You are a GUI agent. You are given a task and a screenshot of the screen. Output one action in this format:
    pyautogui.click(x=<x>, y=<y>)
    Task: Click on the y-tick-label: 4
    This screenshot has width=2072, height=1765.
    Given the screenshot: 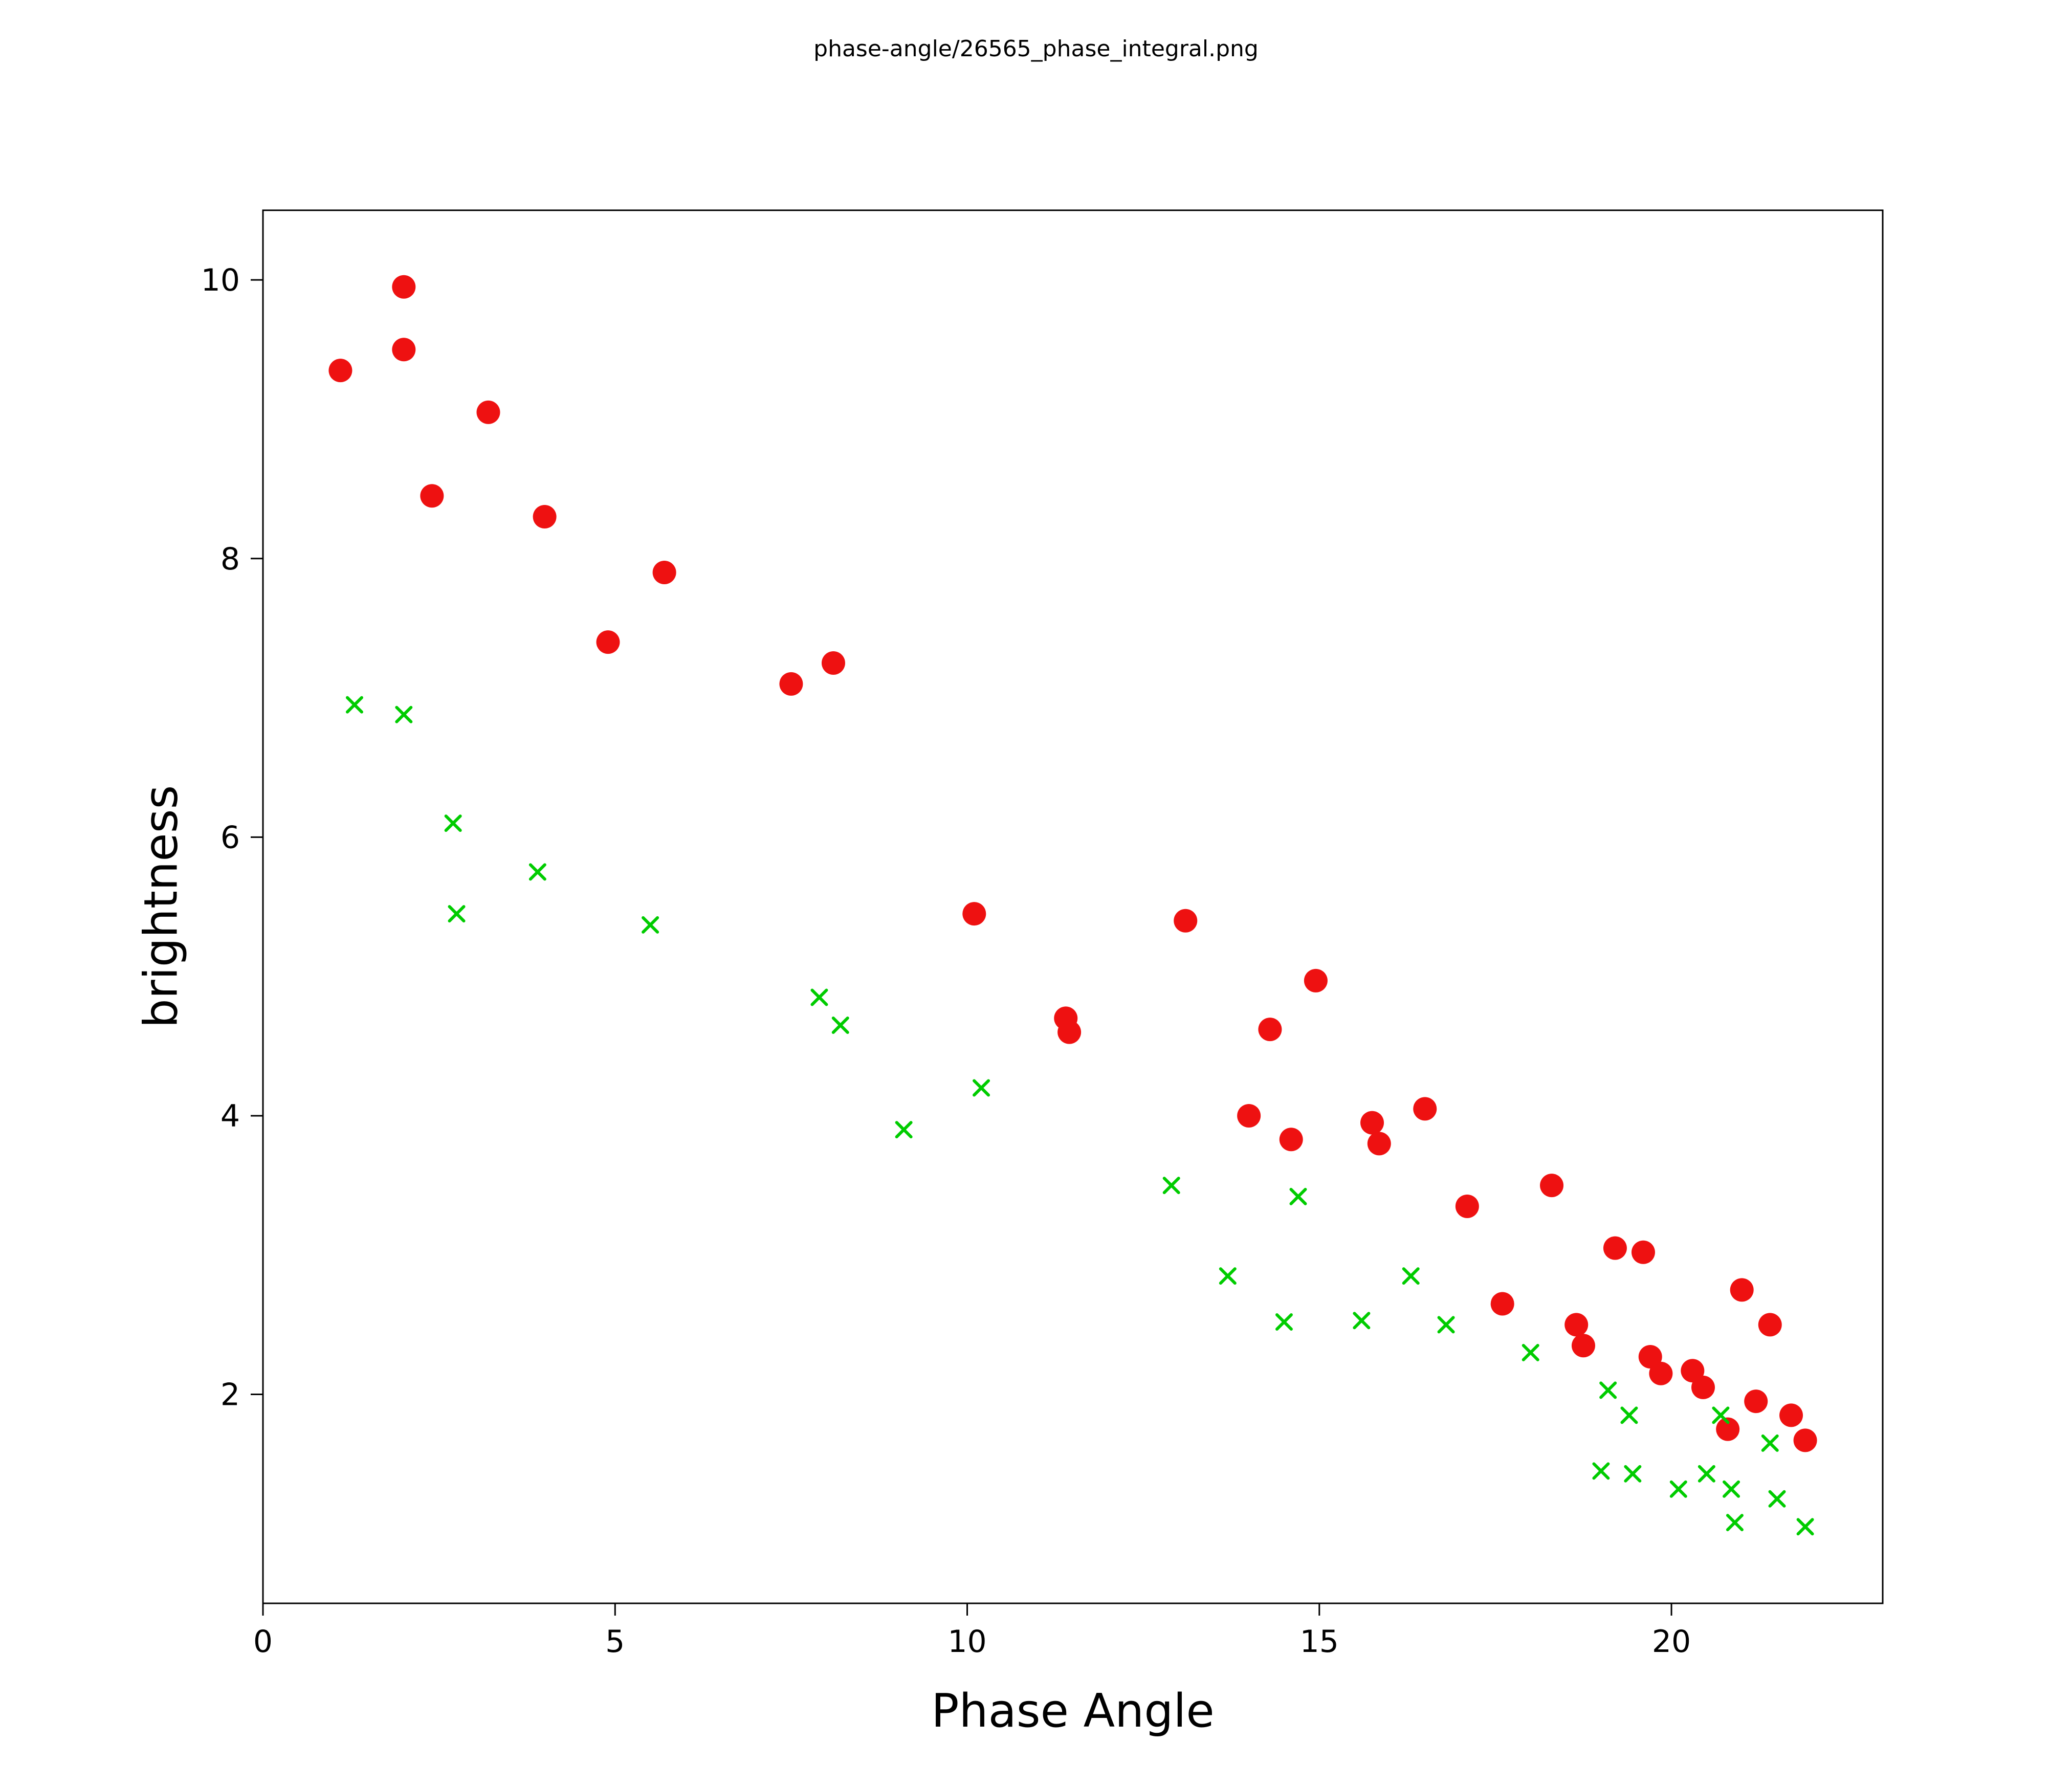 What is the action you would take?
    pyautogui.click(x=230, y=1116)
    